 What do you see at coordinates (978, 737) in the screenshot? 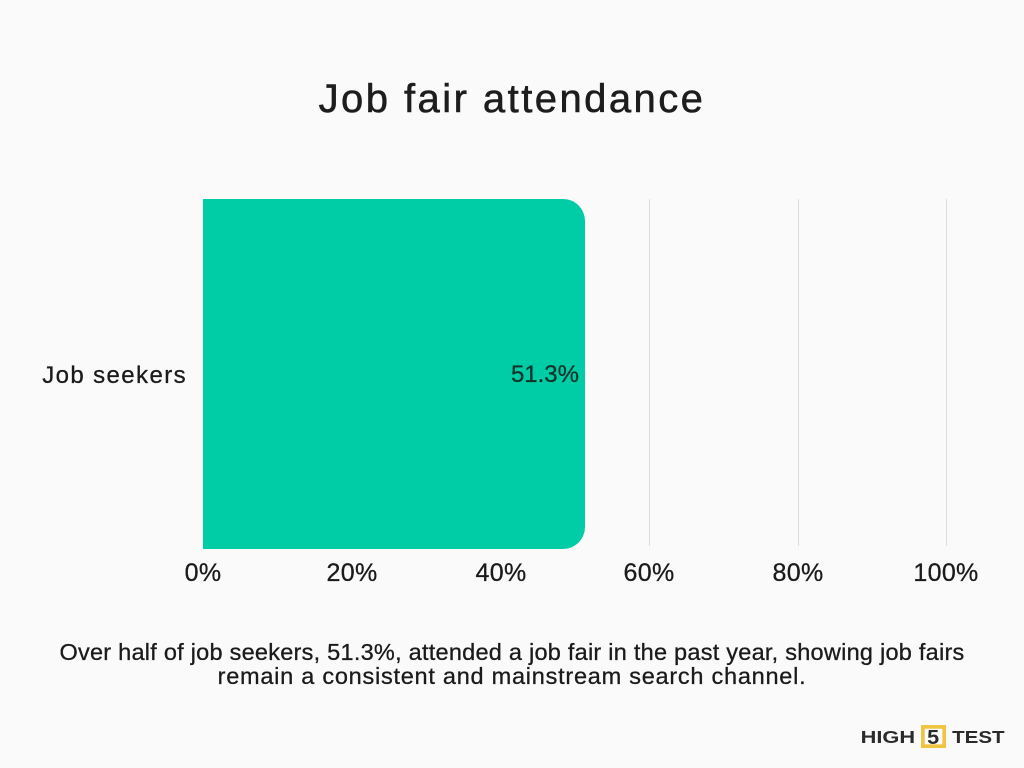
I see `svg-text: TEST` at bounding box center [978, 737].